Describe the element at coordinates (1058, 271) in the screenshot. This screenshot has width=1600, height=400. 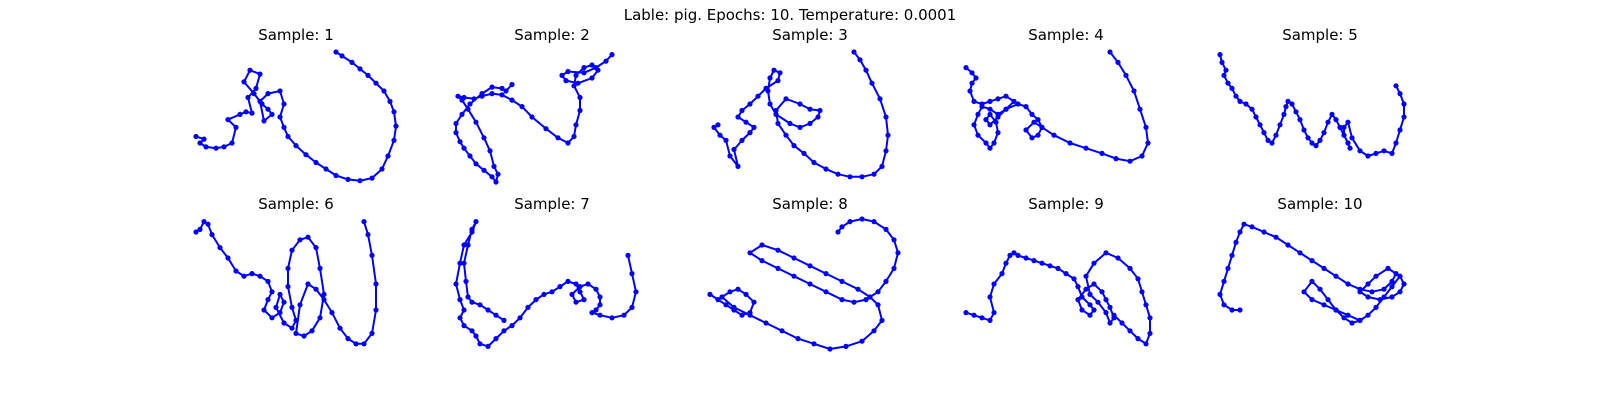
I see `subplot-sample-9: Sample: 9` at that location.